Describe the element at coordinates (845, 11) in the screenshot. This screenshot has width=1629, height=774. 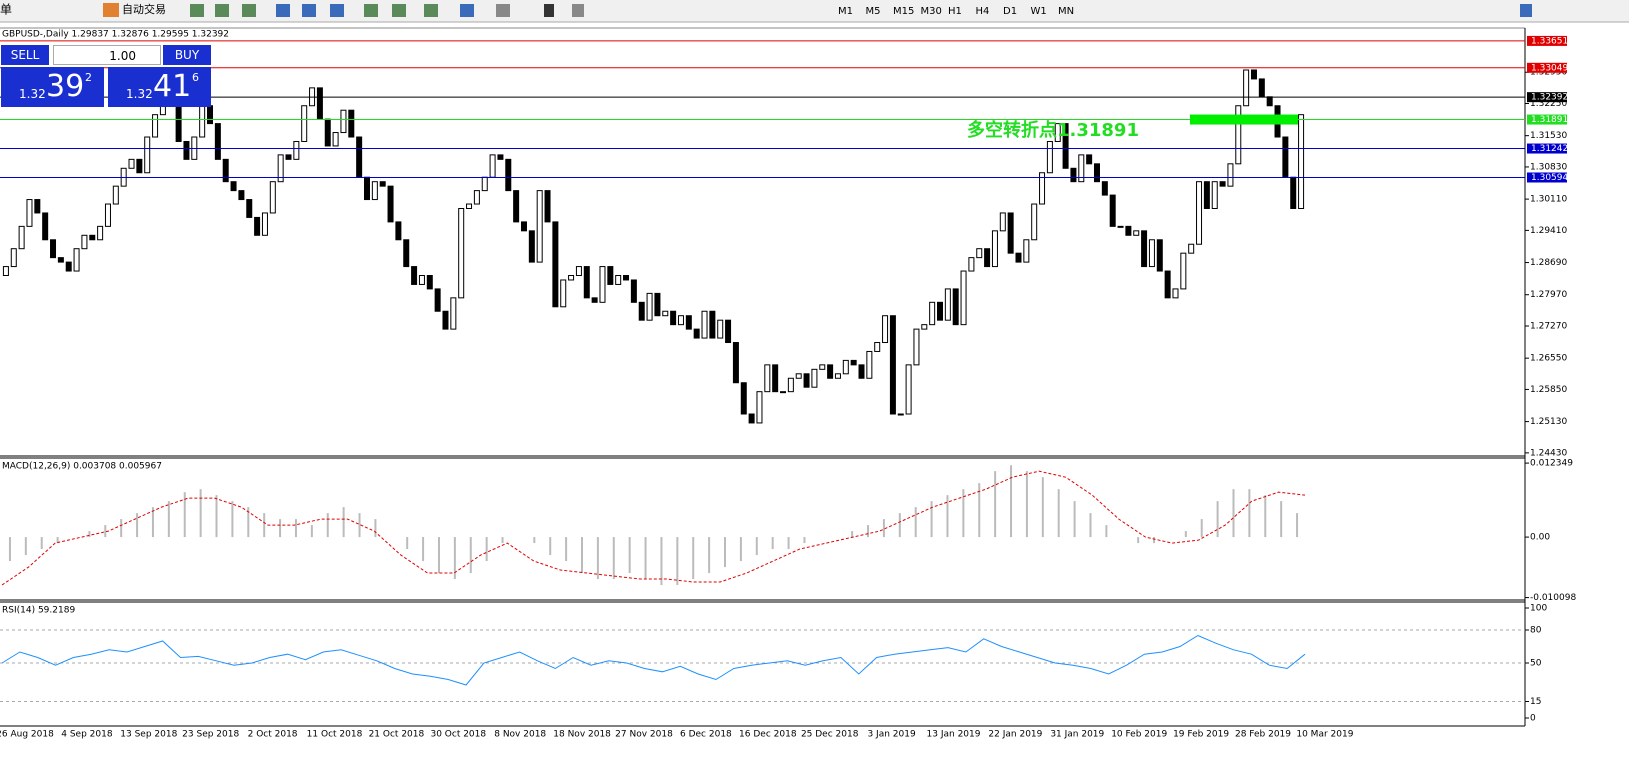
I see `timeframe-button: M1` at that location.